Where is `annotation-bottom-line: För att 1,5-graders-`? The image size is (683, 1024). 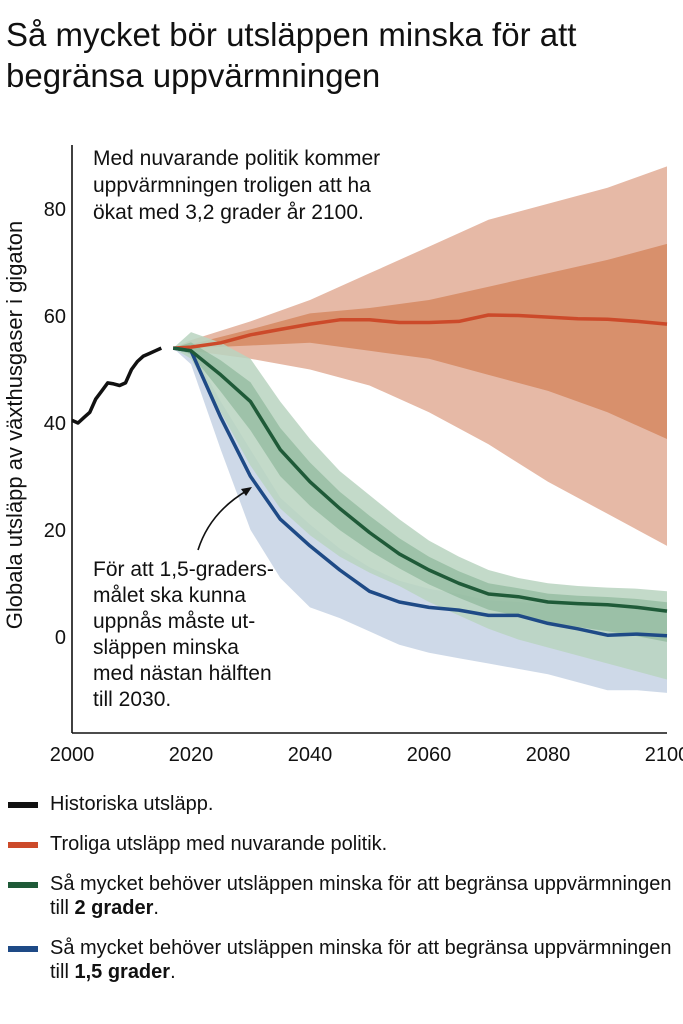
annotation-bottom-line: För att 1,5-graders- is located at coordinates (183, 569).